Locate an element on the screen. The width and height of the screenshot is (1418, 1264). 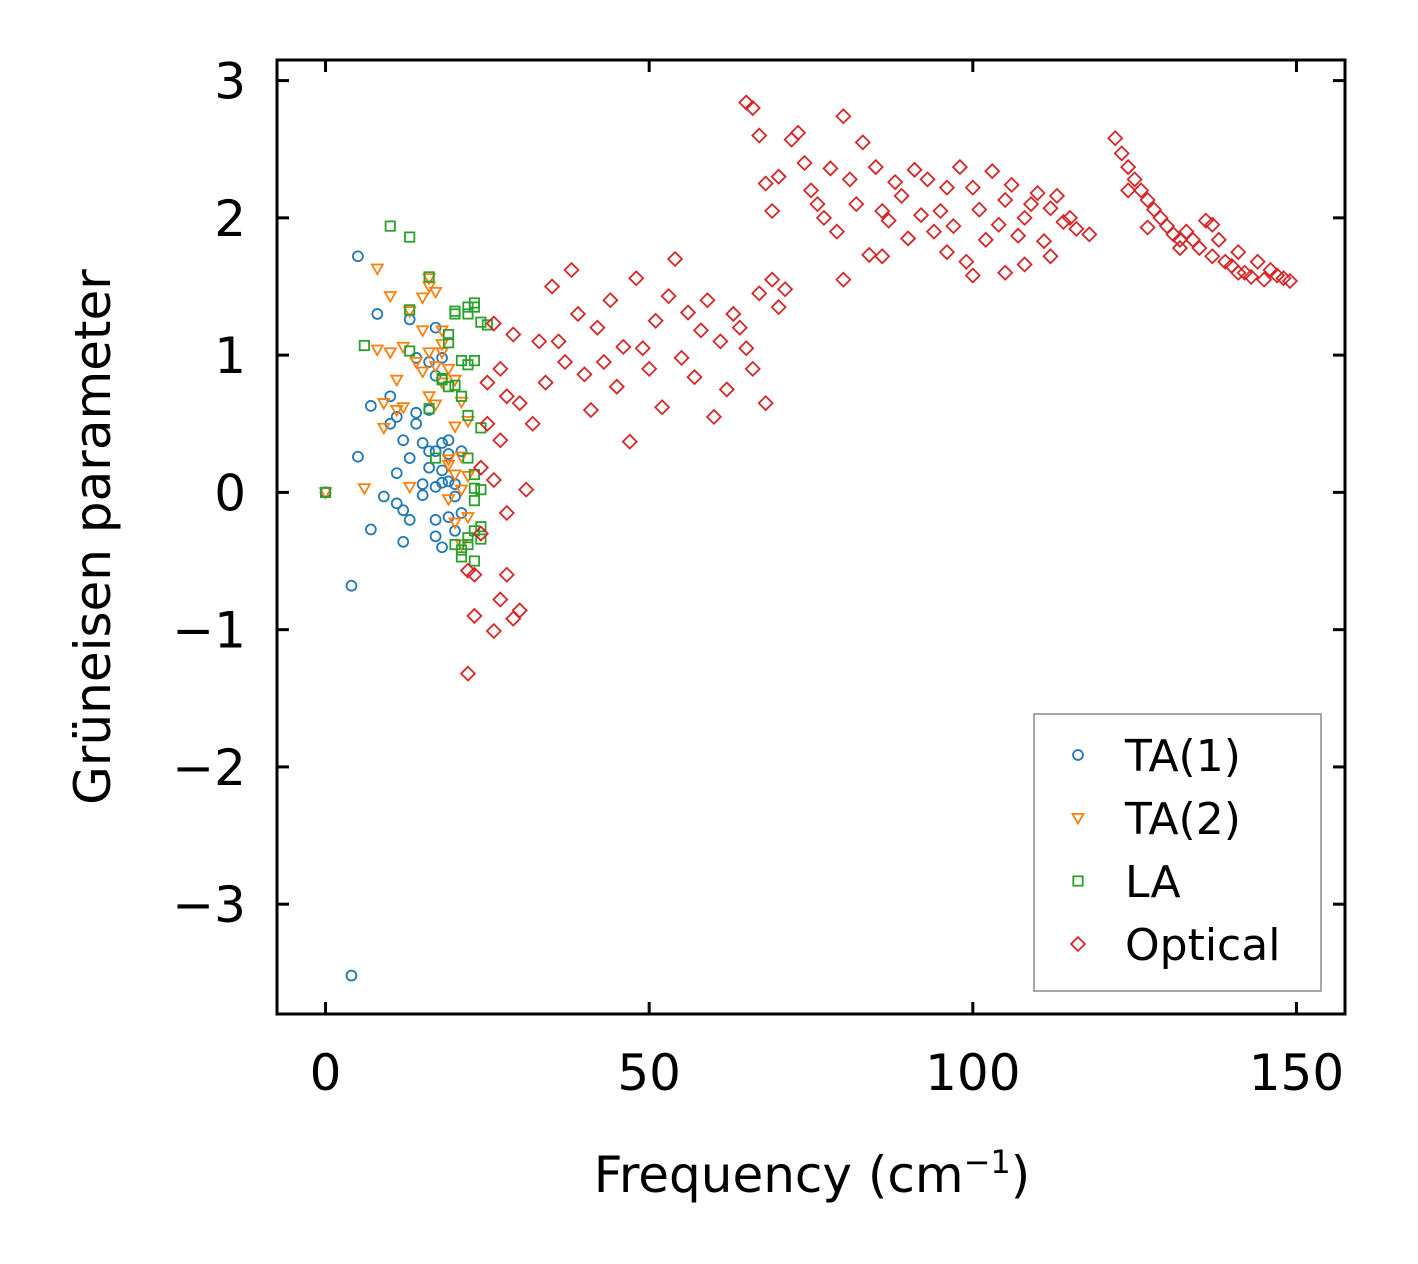
x-tick-label: 150 is located at coordinates (1296, 1073).